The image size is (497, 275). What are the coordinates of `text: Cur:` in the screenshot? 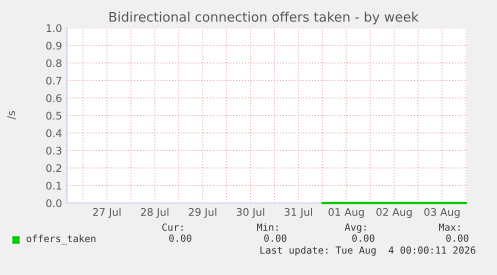 It's located at (172, 227).